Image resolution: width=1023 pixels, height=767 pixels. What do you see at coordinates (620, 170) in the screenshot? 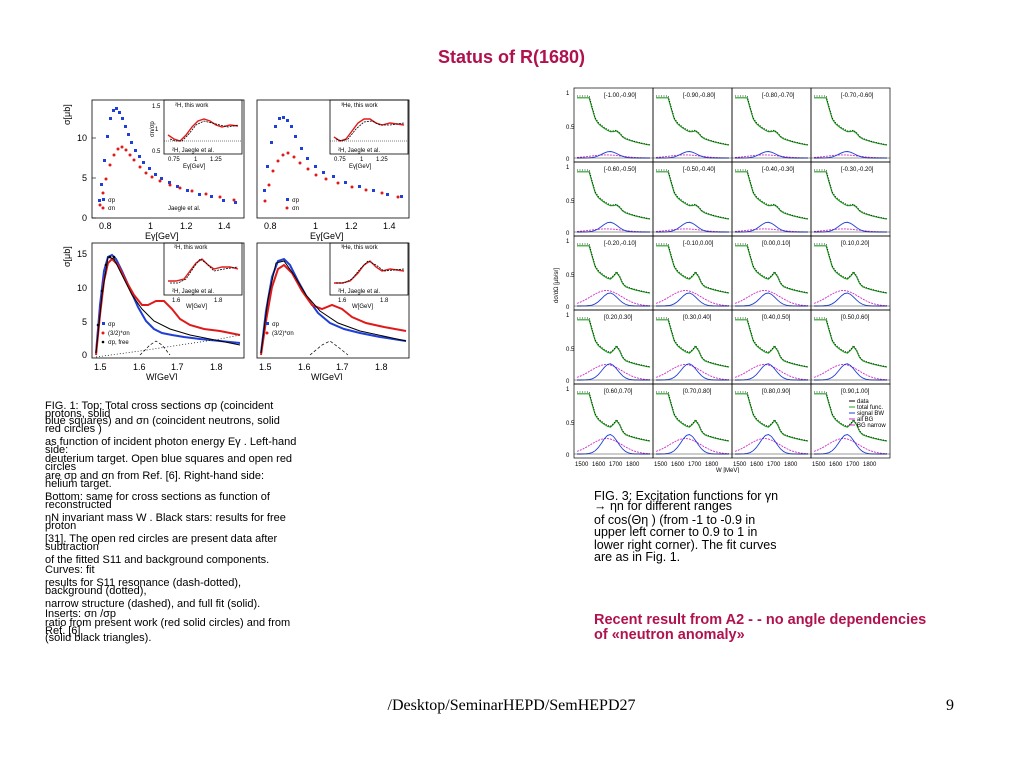
I see `fig3-panel-label: [-0.60,-0.50]` at bounding box center [620, 170].